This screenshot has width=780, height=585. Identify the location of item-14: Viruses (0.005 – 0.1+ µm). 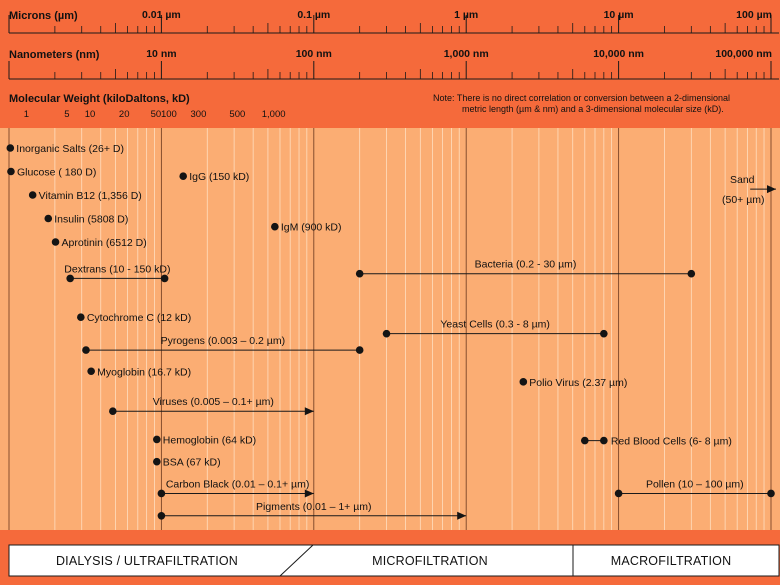
(211, 406).